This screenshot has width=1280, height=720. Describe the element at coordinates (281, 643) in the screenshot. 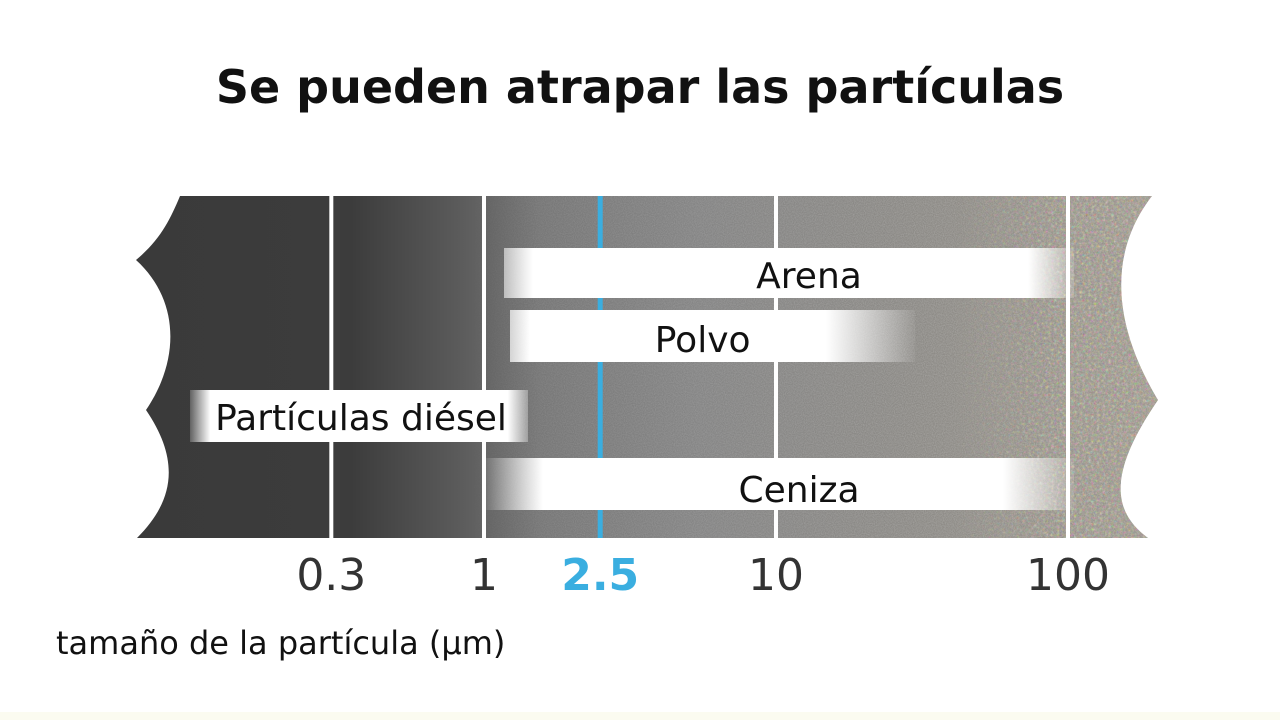

I see `x-axis-label: tamaño de la partícula (µm)` at that location.